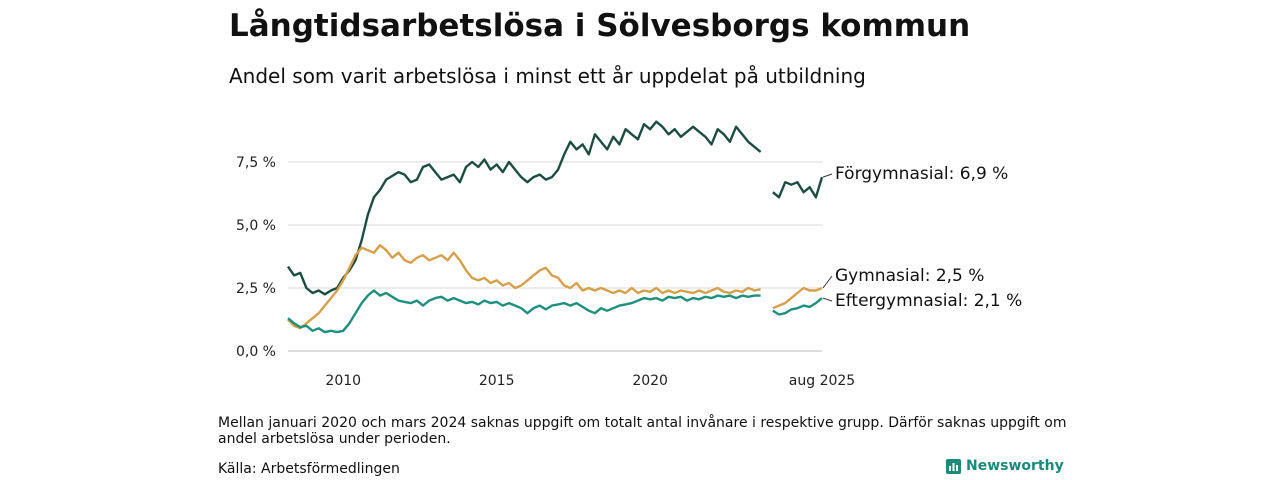 The height and width of the screenshot is (480, 1280). Describe the element at coordinates (343, 381) in the screenshot. I see `x-tick-label: 2010` at that location.